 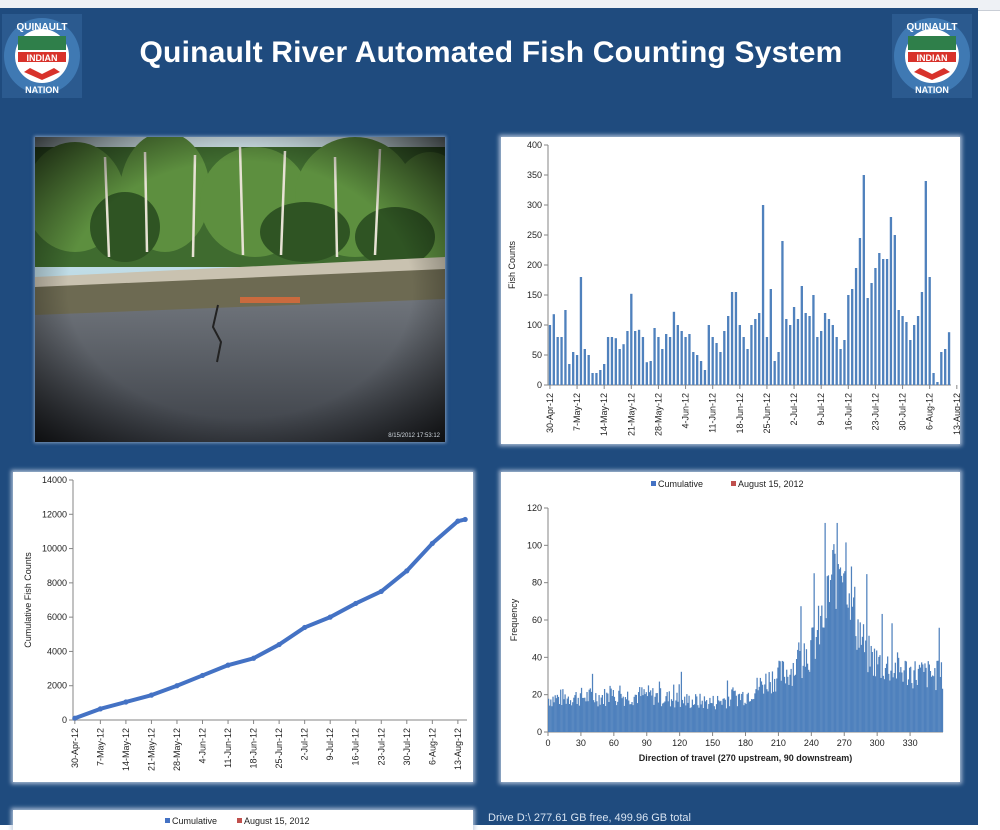 I want to click on dir-x-tick-label: 300, so click(x=877, y=743).